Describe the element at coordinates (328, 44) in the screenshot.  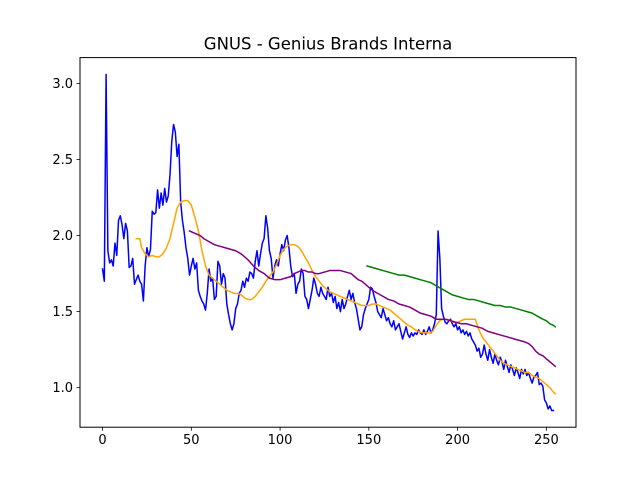
I see `chart-title: GNUS - Genius Brands Interna` at that location.